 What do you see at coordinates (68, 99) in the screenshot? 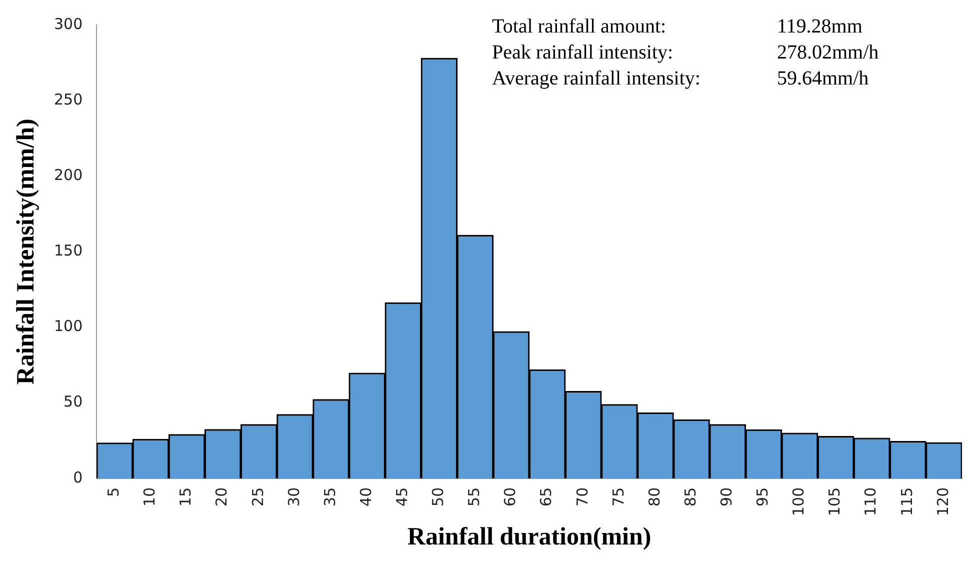
I see `y-tick-label: 250` at bounding box center [68, 99].